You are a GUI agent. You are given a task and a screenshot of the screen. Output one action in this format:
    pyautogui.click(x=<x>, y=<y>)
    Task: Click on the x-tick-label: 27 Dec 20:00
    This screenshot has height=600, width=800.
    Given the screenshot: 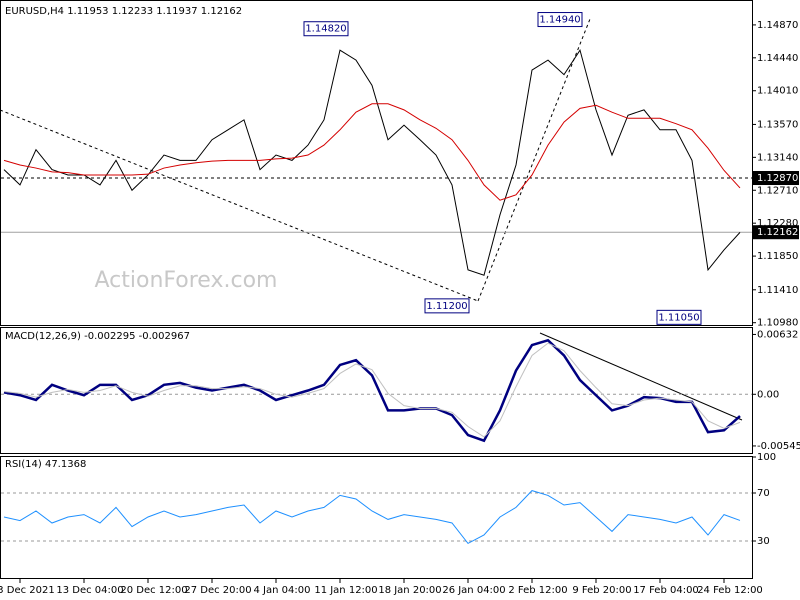 What is the action you would take?
    pyautogui.click(x=217, y=590)
    